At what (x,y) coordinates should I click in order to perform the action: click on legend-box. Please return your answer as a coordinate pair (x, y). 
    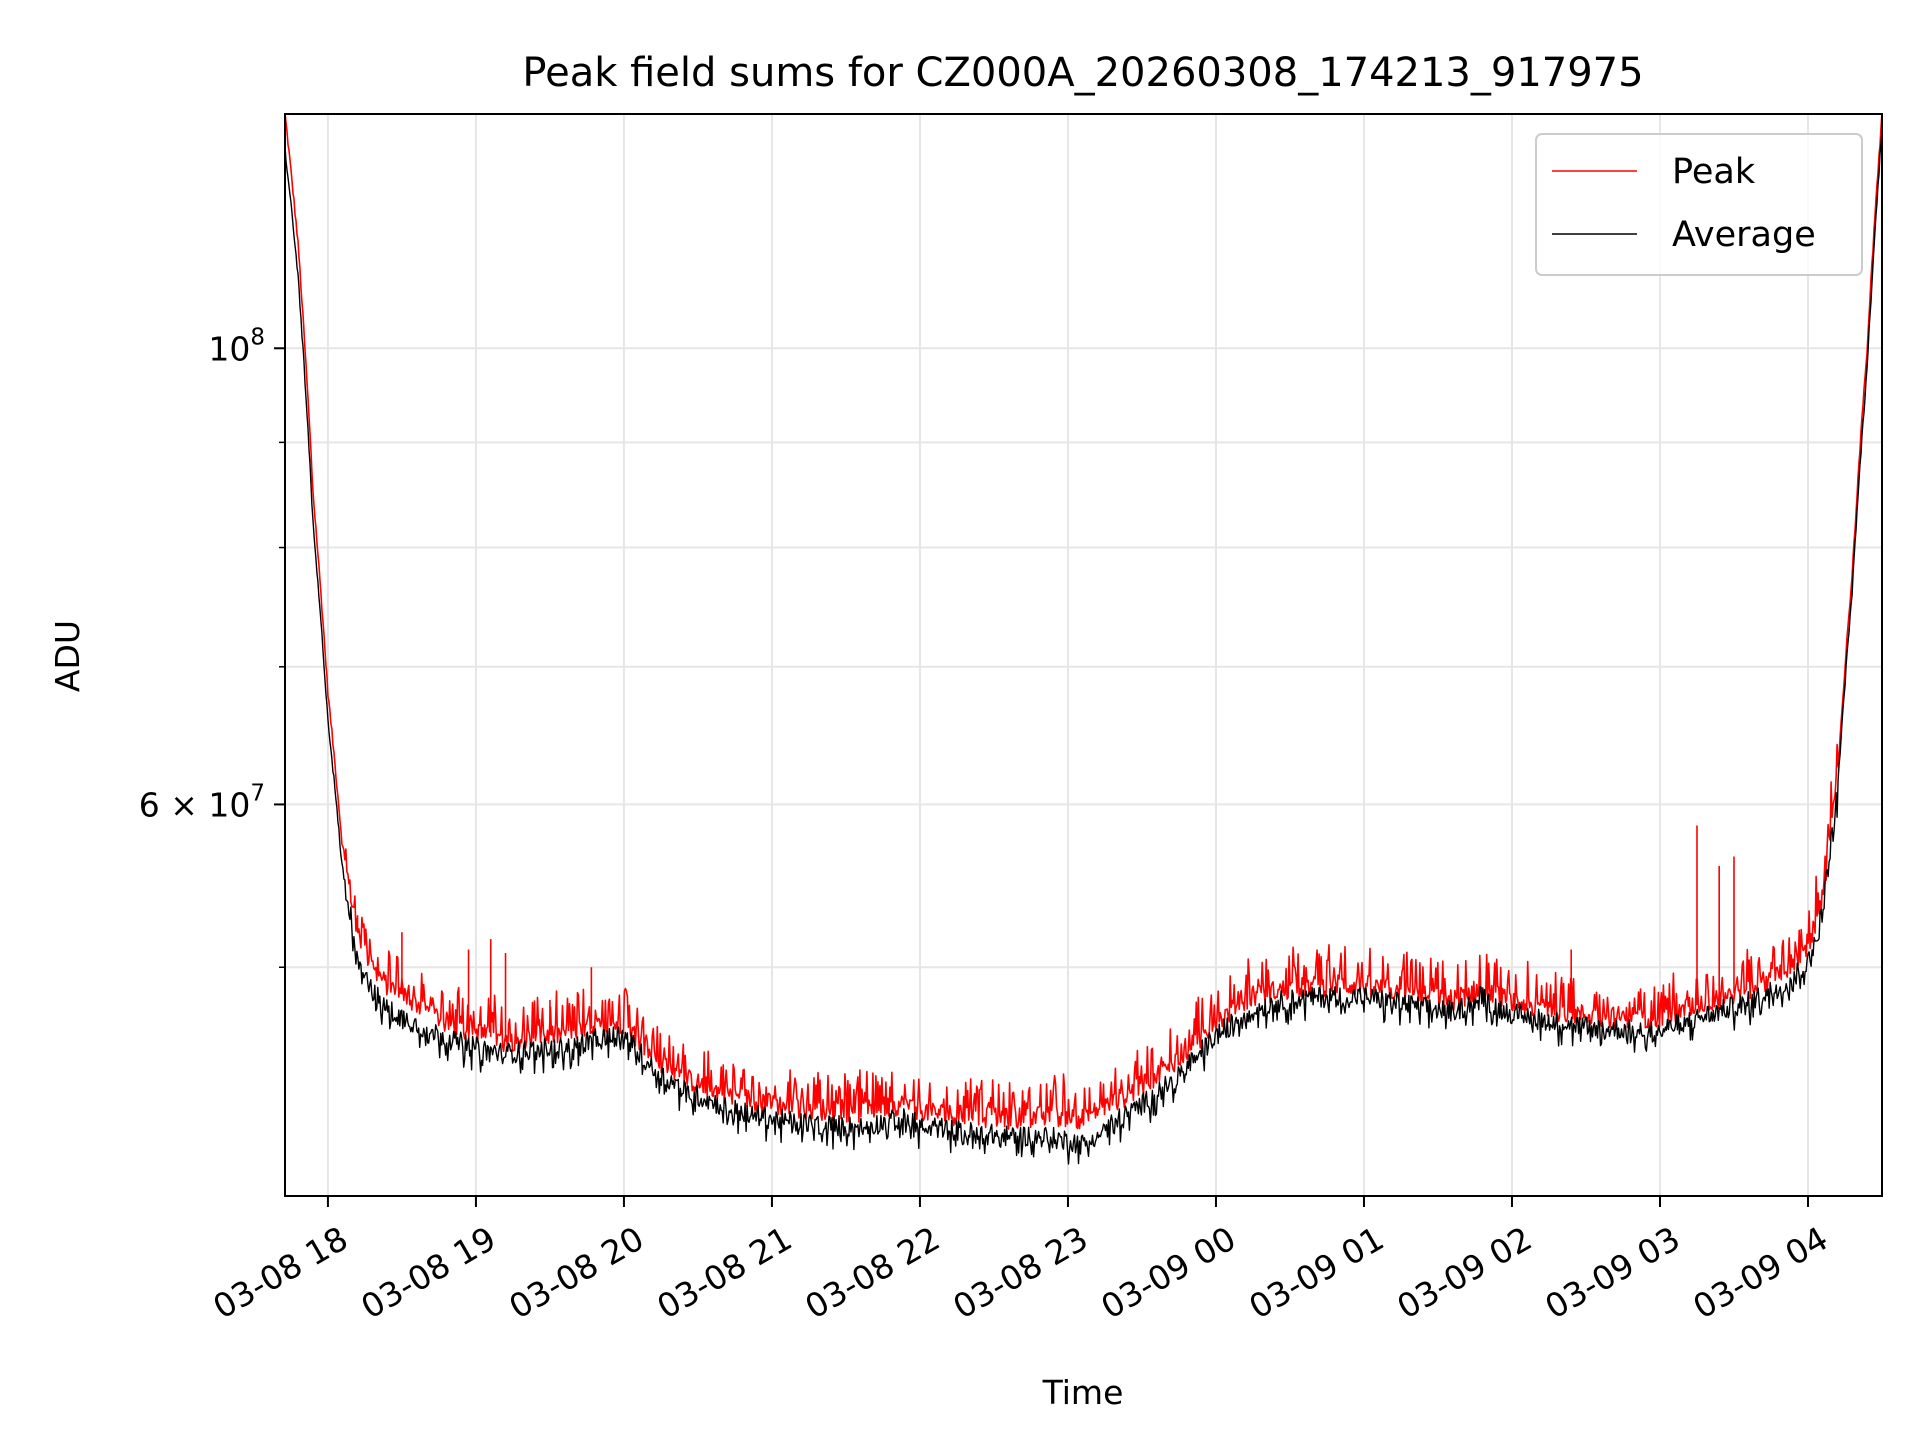
    Looking at the image, I should click on (1699, 204).